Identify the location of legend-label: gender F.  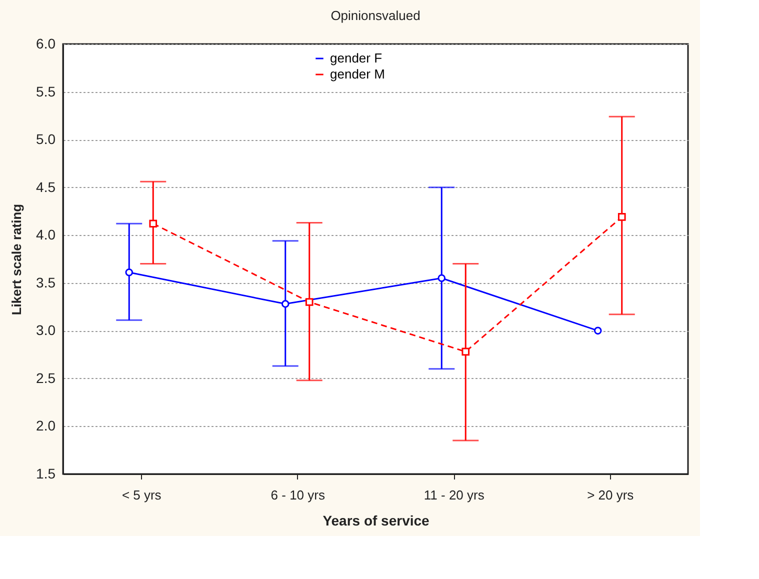
(356, 58).